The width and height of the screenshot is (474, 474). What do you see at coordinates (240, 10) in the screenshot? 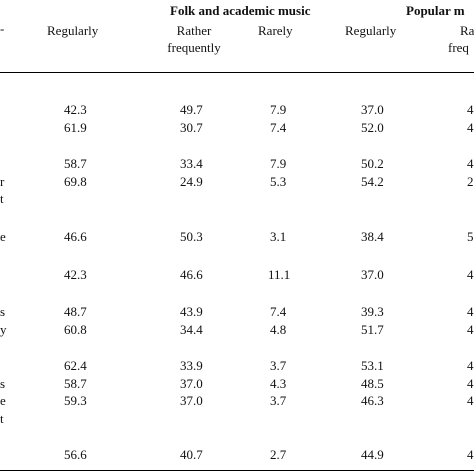
I see `group-header-folk-academic: Folk and academic music` at bounding box center [240, 10].